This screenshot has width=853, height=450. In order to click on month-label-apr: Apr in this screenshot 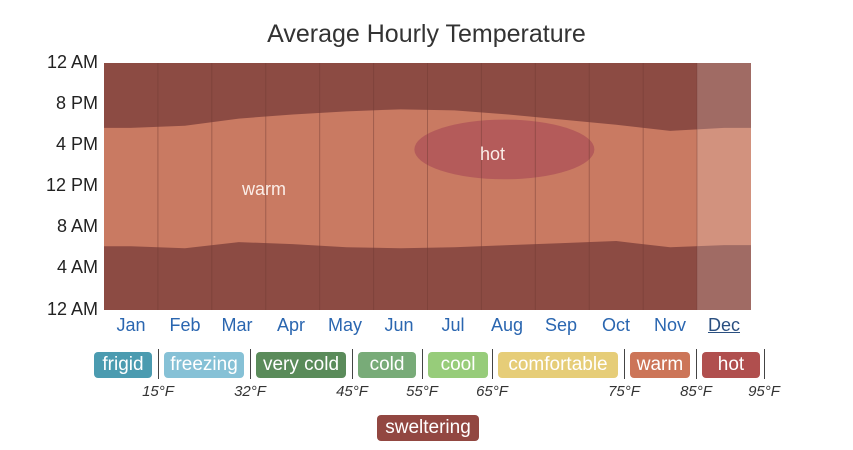, I will do `click(290, 325)`.